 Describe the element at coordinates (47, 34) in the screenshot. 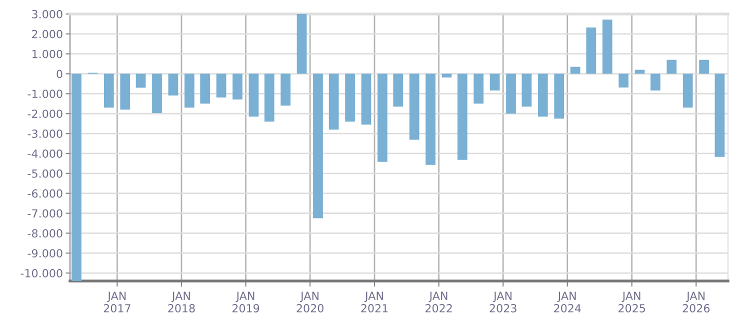

I see `y-tick-label: 2.000` at that location.